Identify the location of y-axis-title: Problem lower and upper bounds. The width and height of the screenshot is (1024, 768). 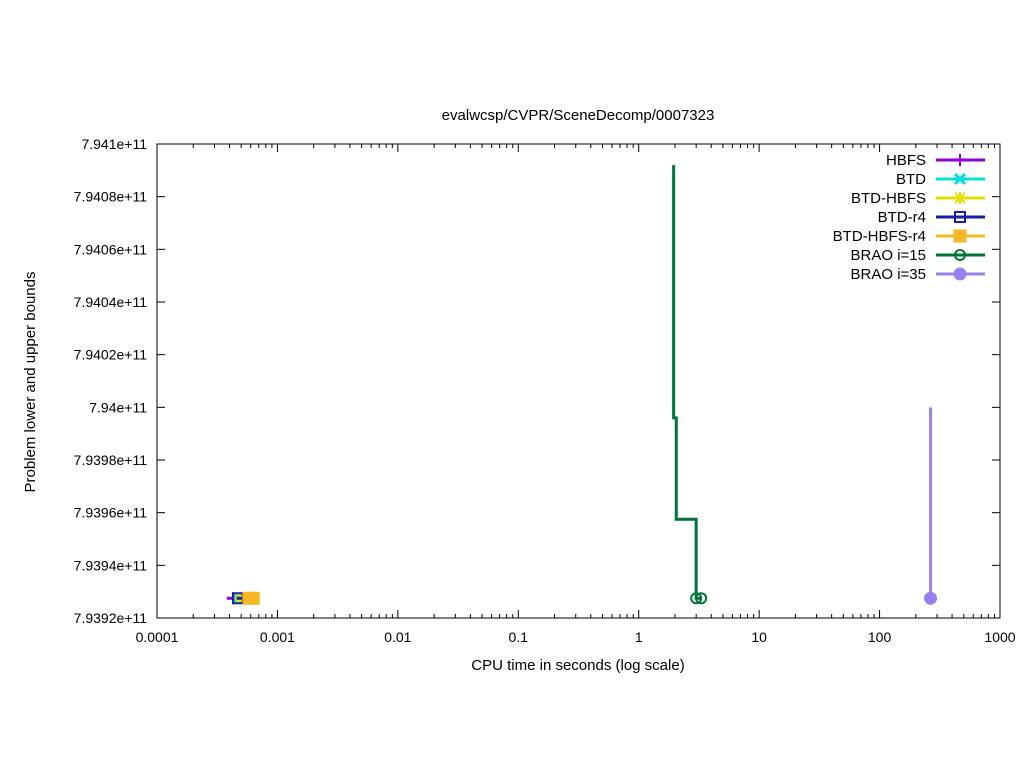
(30, 382).